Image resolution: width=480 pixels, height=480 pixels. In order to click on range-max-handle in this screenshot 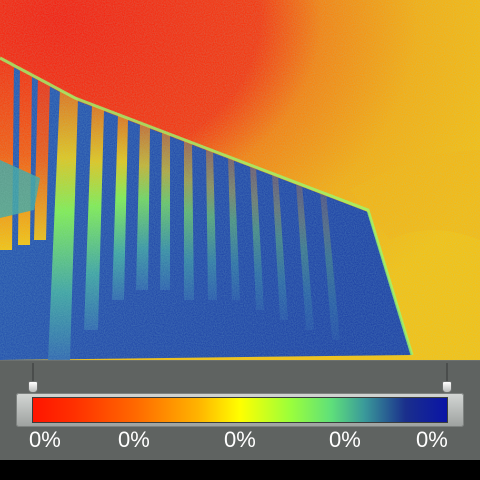, I will do `click(447, 378)`.